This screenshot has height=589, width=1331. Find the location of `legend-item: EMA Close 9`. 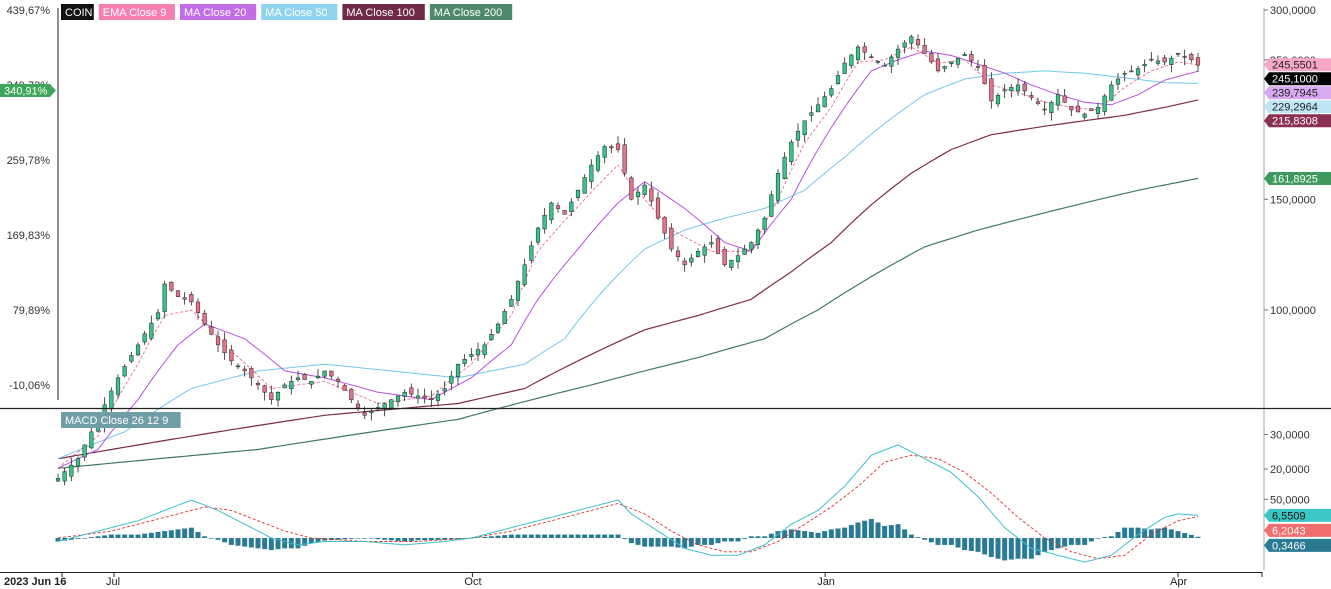

legend-item: EMA Close 9 is located at coordinates (136, 12).